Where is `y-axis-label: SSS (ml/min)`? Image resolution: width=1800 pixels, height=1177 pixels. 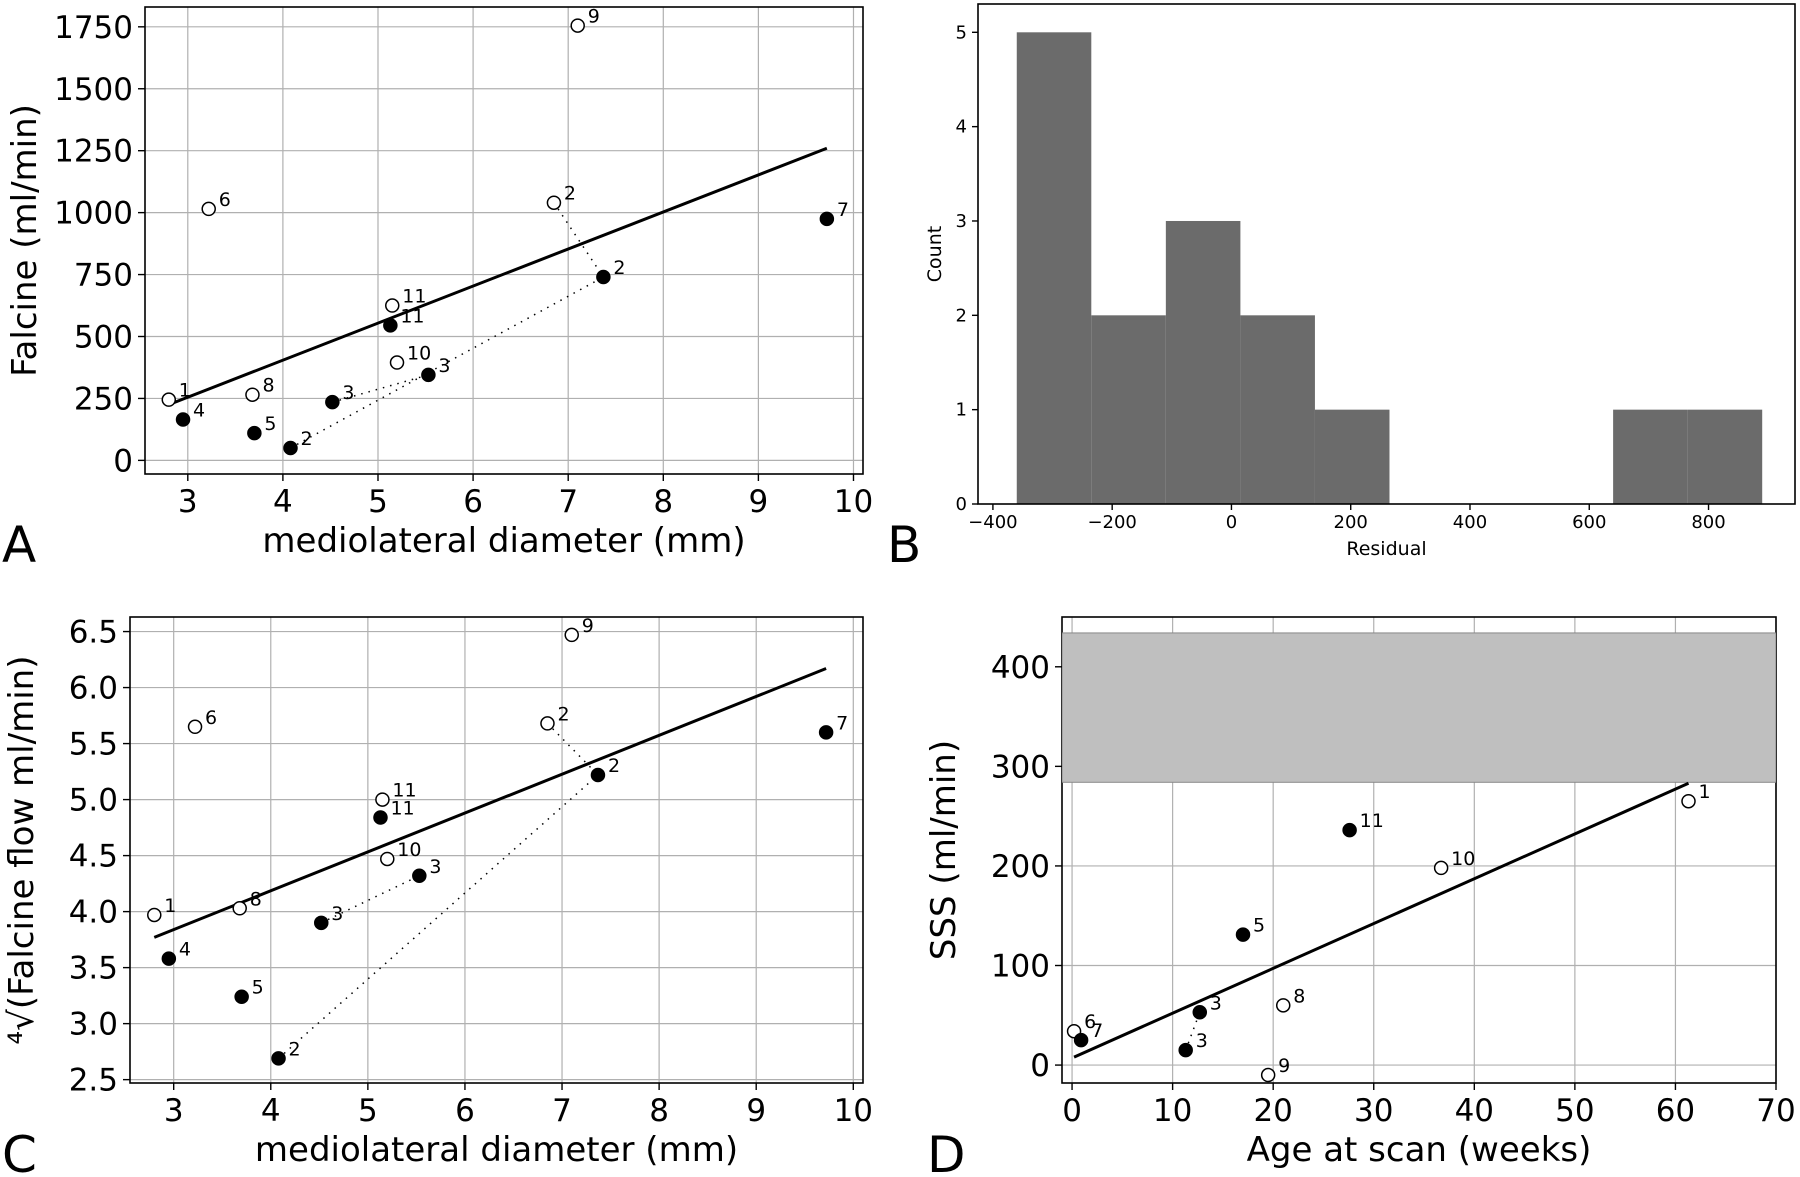 y-axis-label: SSS (ml/min) is located at coordinates (944, 850).